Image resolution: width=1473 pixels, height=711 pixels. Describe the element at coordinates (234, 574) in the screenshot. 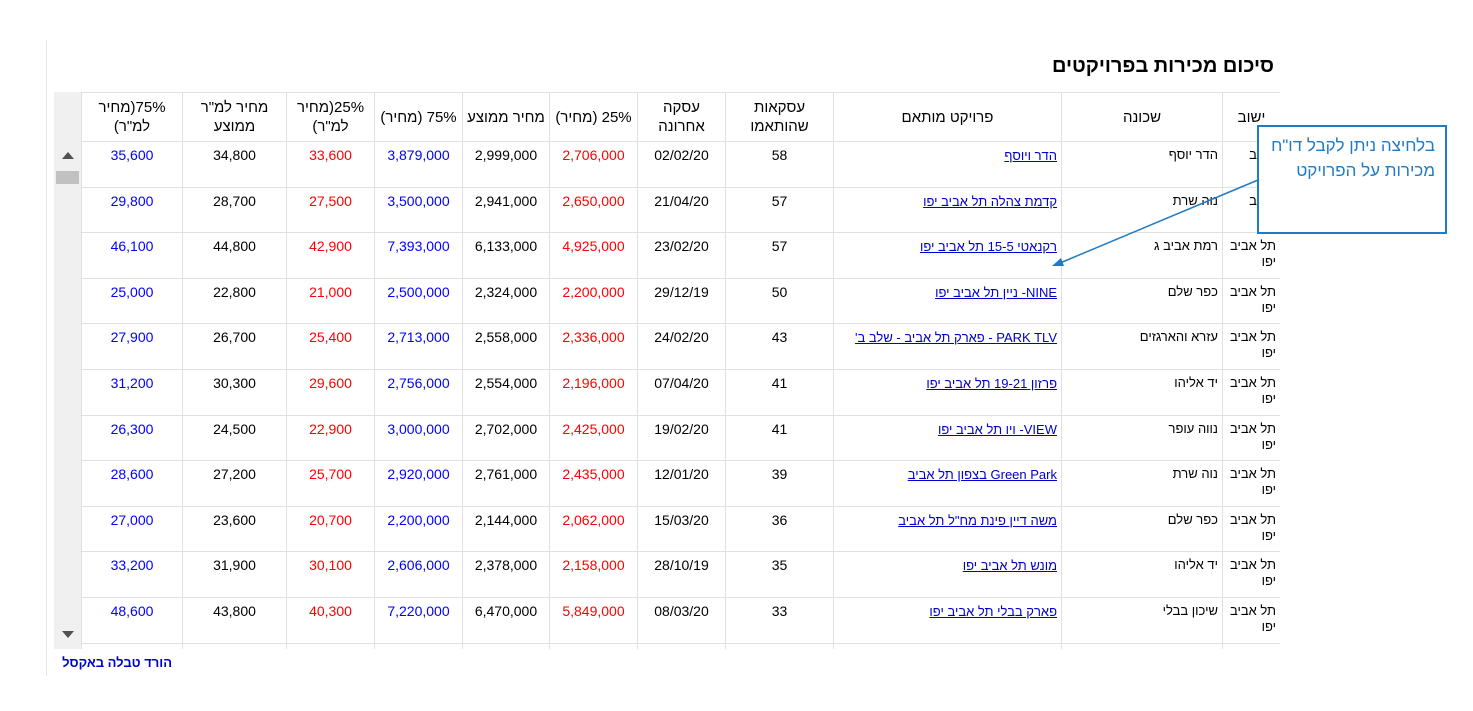

I see `cell-sqm-avg: 31,900` at that location.